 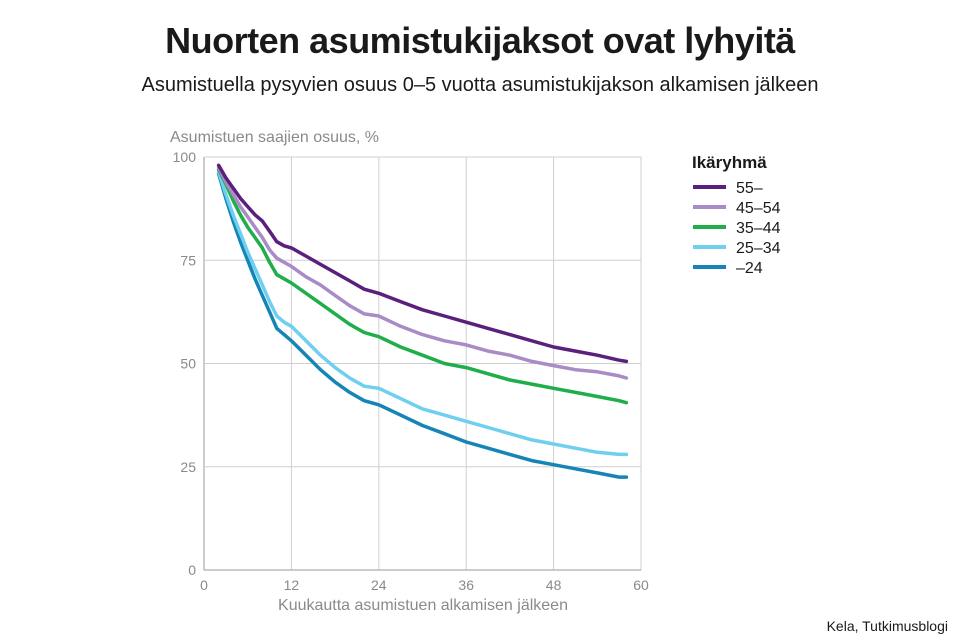 I want to click on y-axis-label: Asumistuen saajien osuus, %, so click(x=274, y=137).